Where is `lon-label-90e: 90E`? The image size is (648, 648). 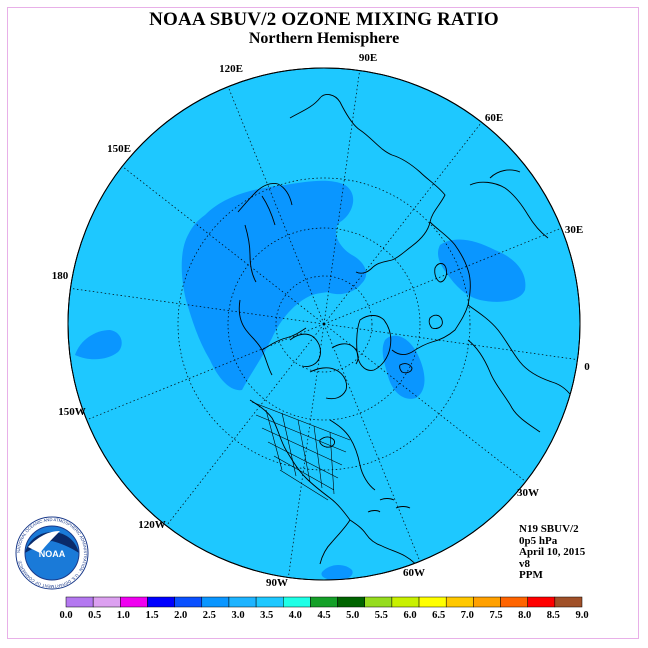
lon-label-90e: 90E is located at coordinates (368, 58).